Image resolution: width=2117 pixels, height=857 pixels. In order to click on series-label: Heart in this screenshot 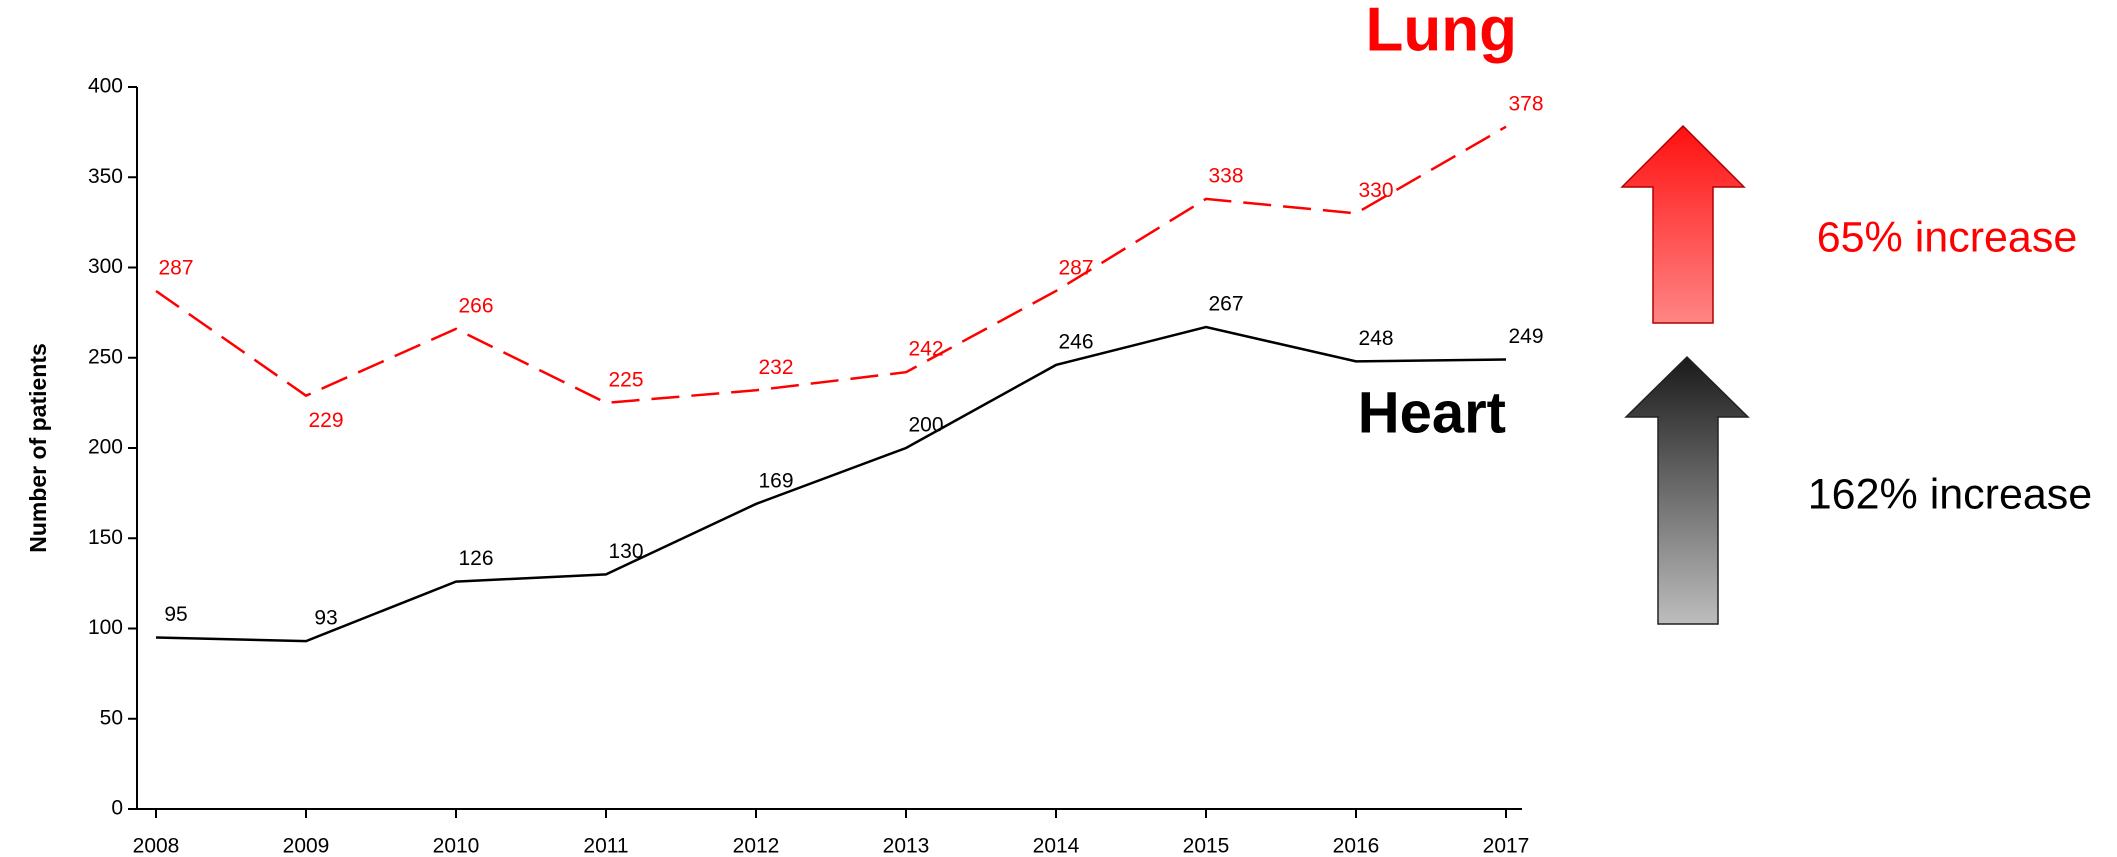, I will do `click(1432, 412)`.